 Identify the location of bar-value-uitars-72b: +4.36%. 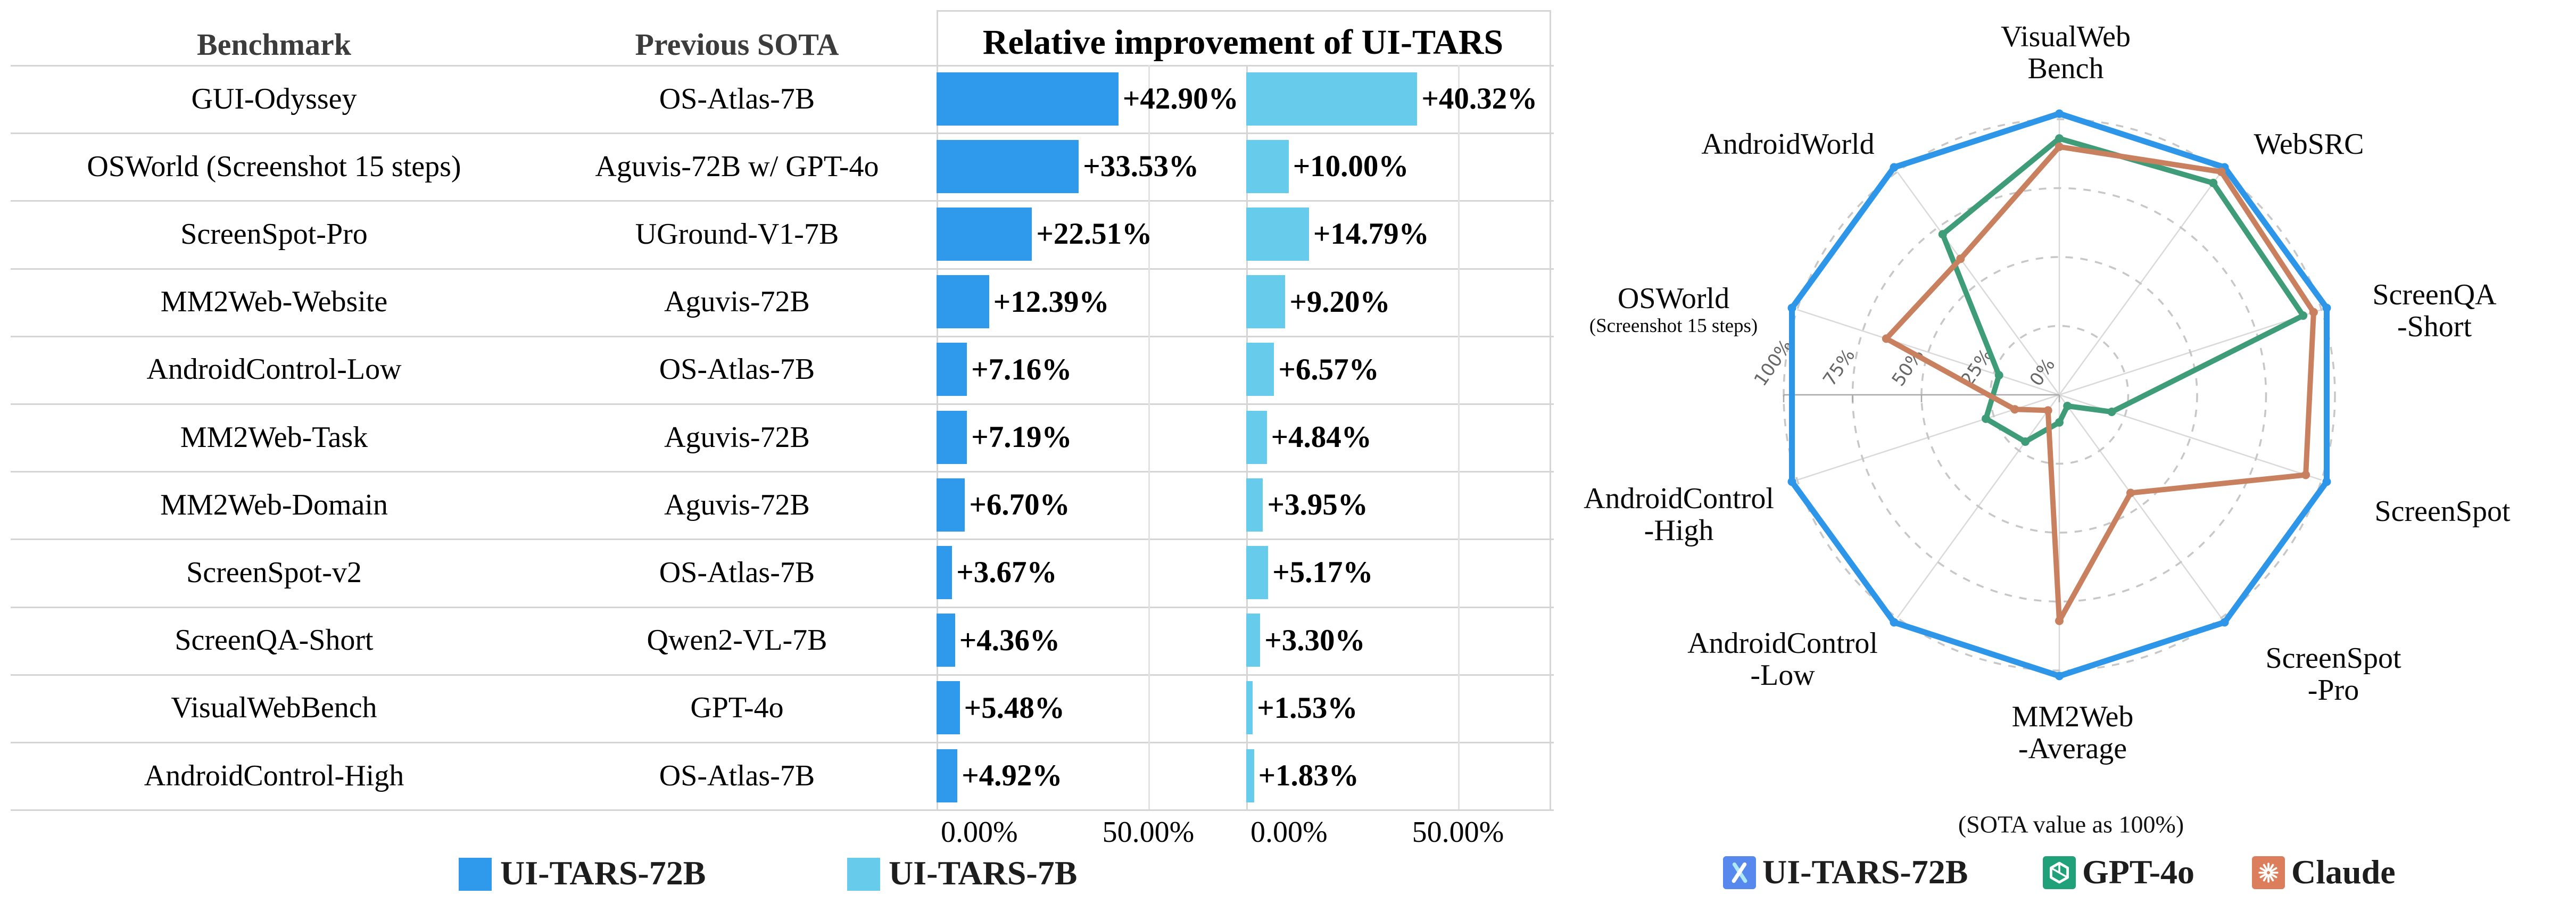
(1009, 640).